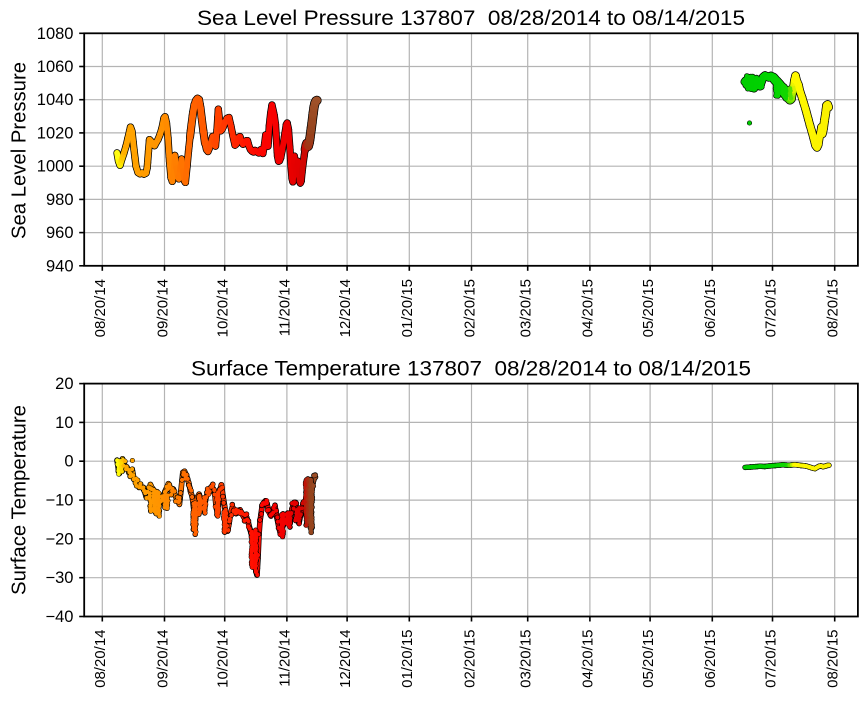 This screenshot has width=867, height=705. I want to click on svg-text: 10, so click(64, 423).